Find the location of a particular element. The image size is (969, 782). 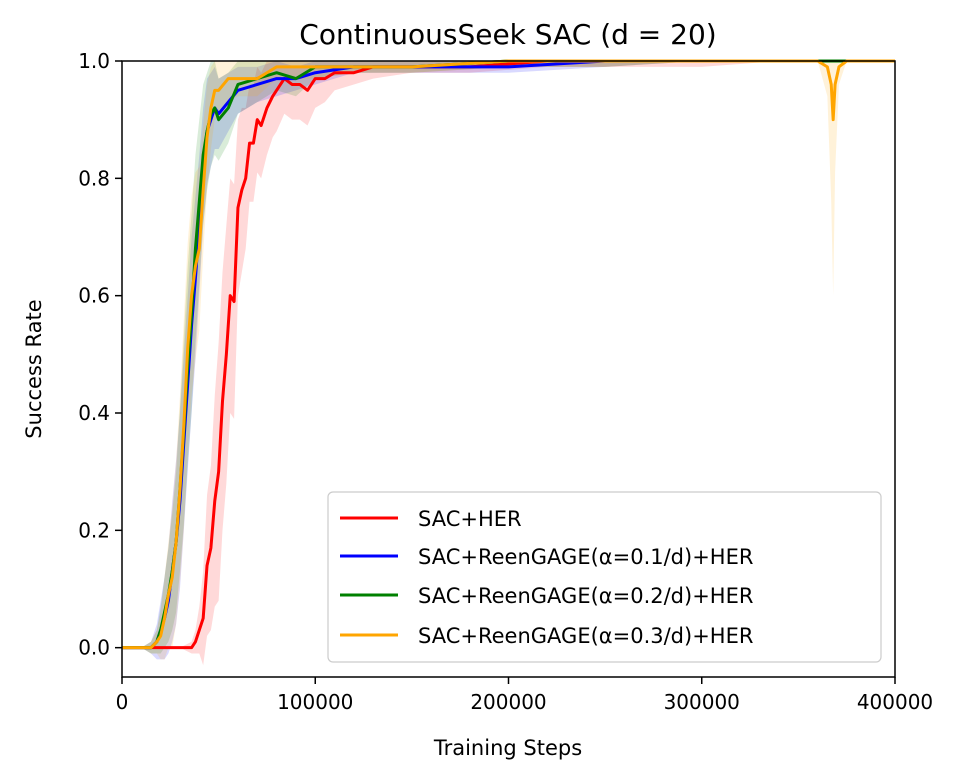

x-tick-label: 100000 is located at coordinates (315, 702).